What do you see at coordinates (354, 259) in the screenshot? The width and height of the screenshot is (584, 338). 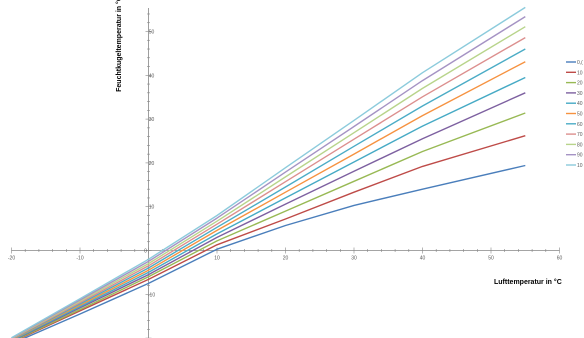 I see `x-tick-label: 30` at bounding box center [354, 259].